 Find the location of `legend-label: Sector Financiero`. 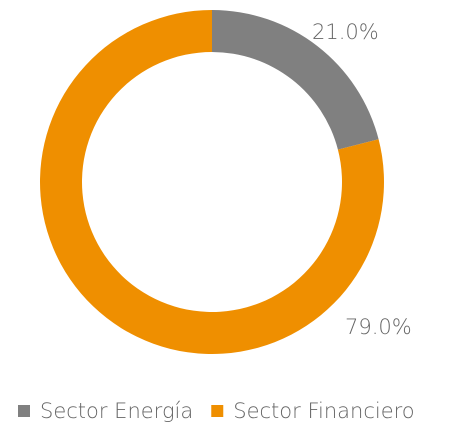

legend-label: Sector Financiero is located at coordinates (323, 411).